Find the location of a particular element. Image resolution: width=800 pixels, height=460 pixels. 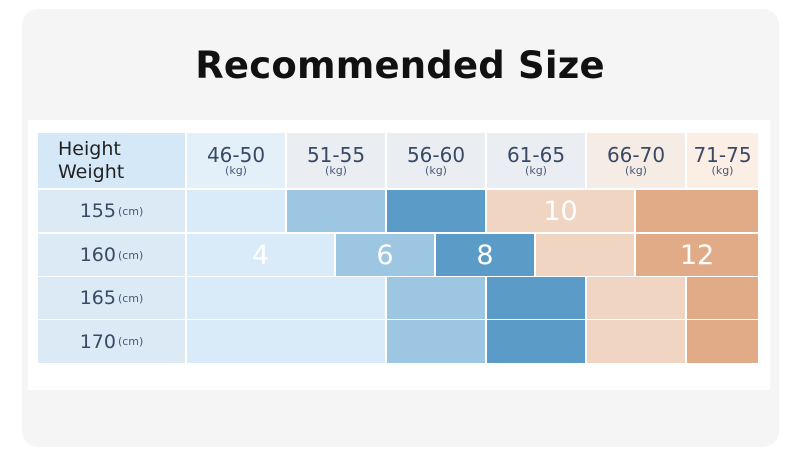

height-value: 170 is located at coordinates (97, 341).